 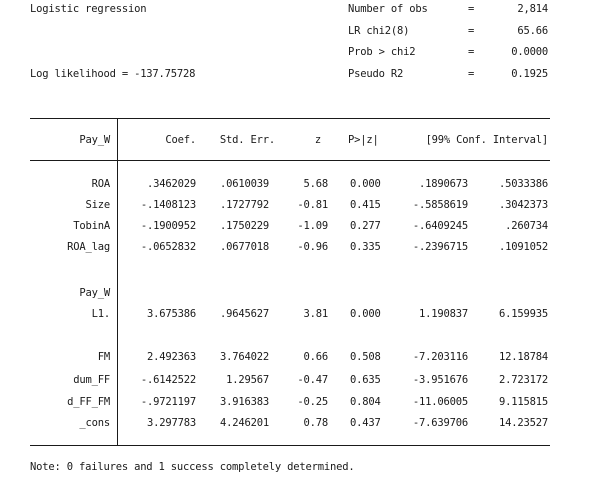 I want to click on stat-eq-obs: =, so click(x=471, y=9).